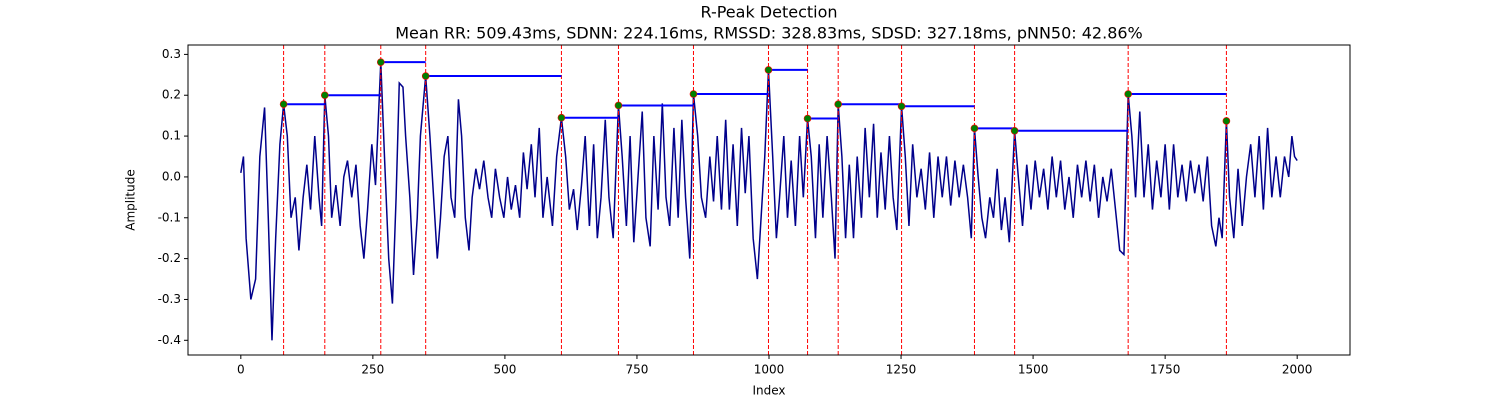 The image size is (1500, 400). What do you see at coordinates (768, 391) in the screenshot?
I see `x-axis-label: Index` at bounding box center [768, 391].